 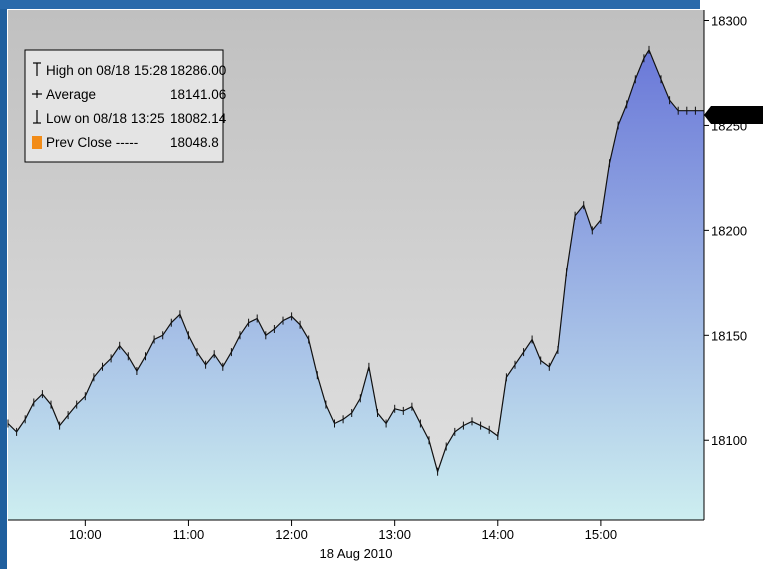 What do you see at coordinates (343, 531) in the screenshot?
I see `x-axis-ticks: 10:00 11:00 12:00 13:00 14:00 15:00` at bounding box center [343, 531].